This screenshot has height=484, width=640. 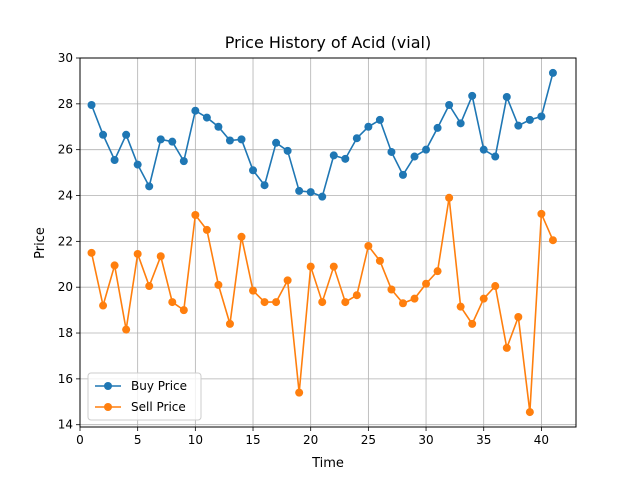 What do you see at coordinates (328, 42) in the screenshot?
I see `chart-title: Price History of Acid (vial)` at bounding box center [328, 42].